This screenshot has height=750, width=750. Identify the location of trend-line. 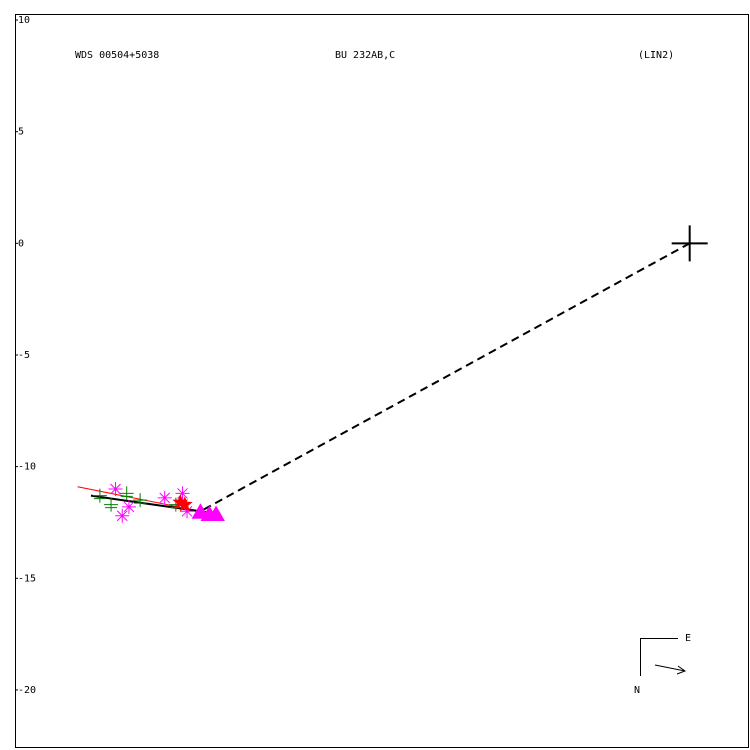
(153, 504).